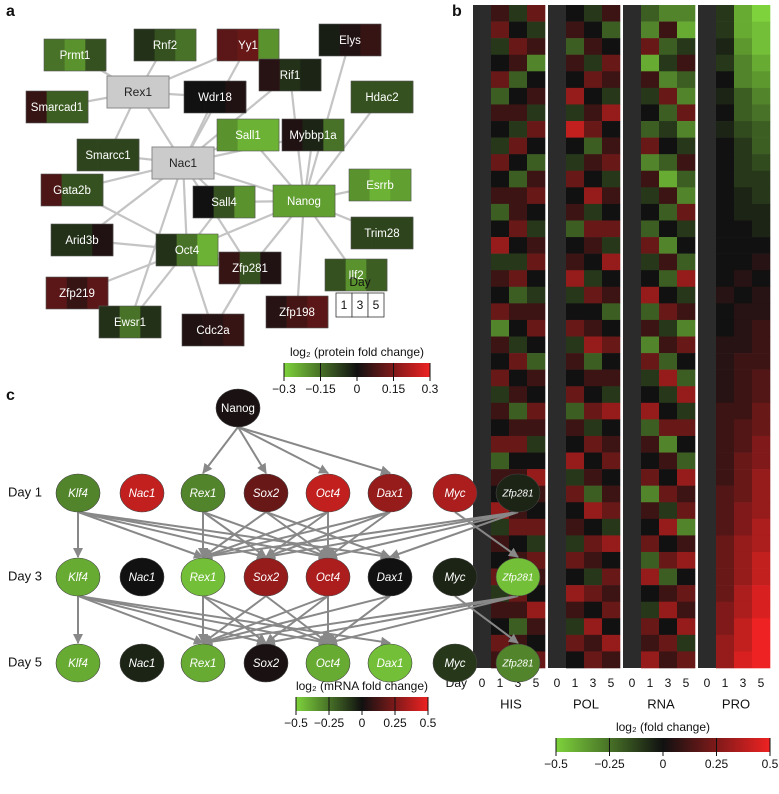 This screenshot has height=794, width=779. Describe the element at coordinates (517, 578) in the screenshot. I see `gene-label: Zfp281` at that location.